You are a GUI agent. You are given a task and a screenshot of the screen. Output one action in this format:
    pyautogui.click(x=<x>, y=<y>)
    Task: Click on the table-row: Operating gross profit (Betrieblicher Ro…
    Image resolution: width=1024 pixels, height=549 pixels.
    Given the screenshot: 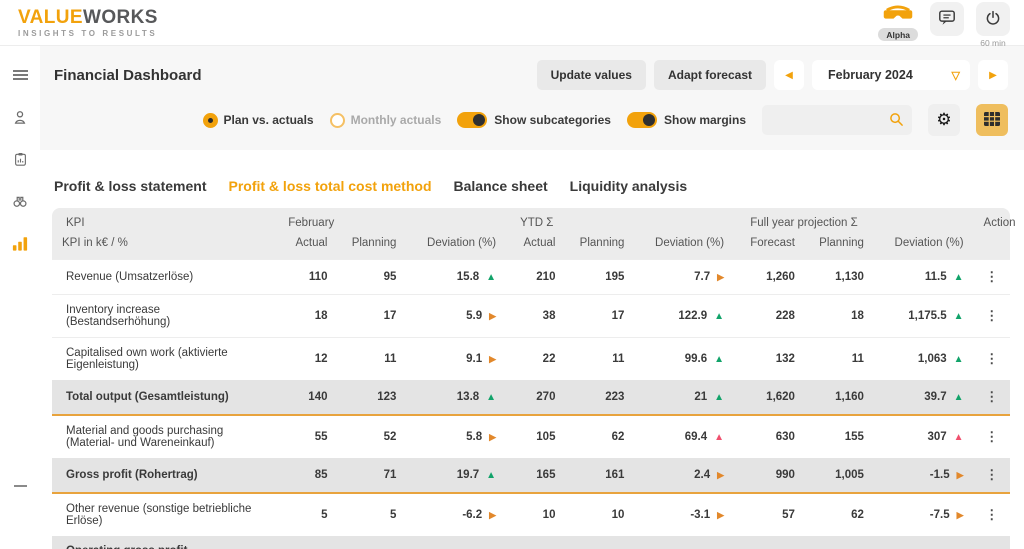 What is the action you would take?
    pyautogui.click(x=531, y=542)
    